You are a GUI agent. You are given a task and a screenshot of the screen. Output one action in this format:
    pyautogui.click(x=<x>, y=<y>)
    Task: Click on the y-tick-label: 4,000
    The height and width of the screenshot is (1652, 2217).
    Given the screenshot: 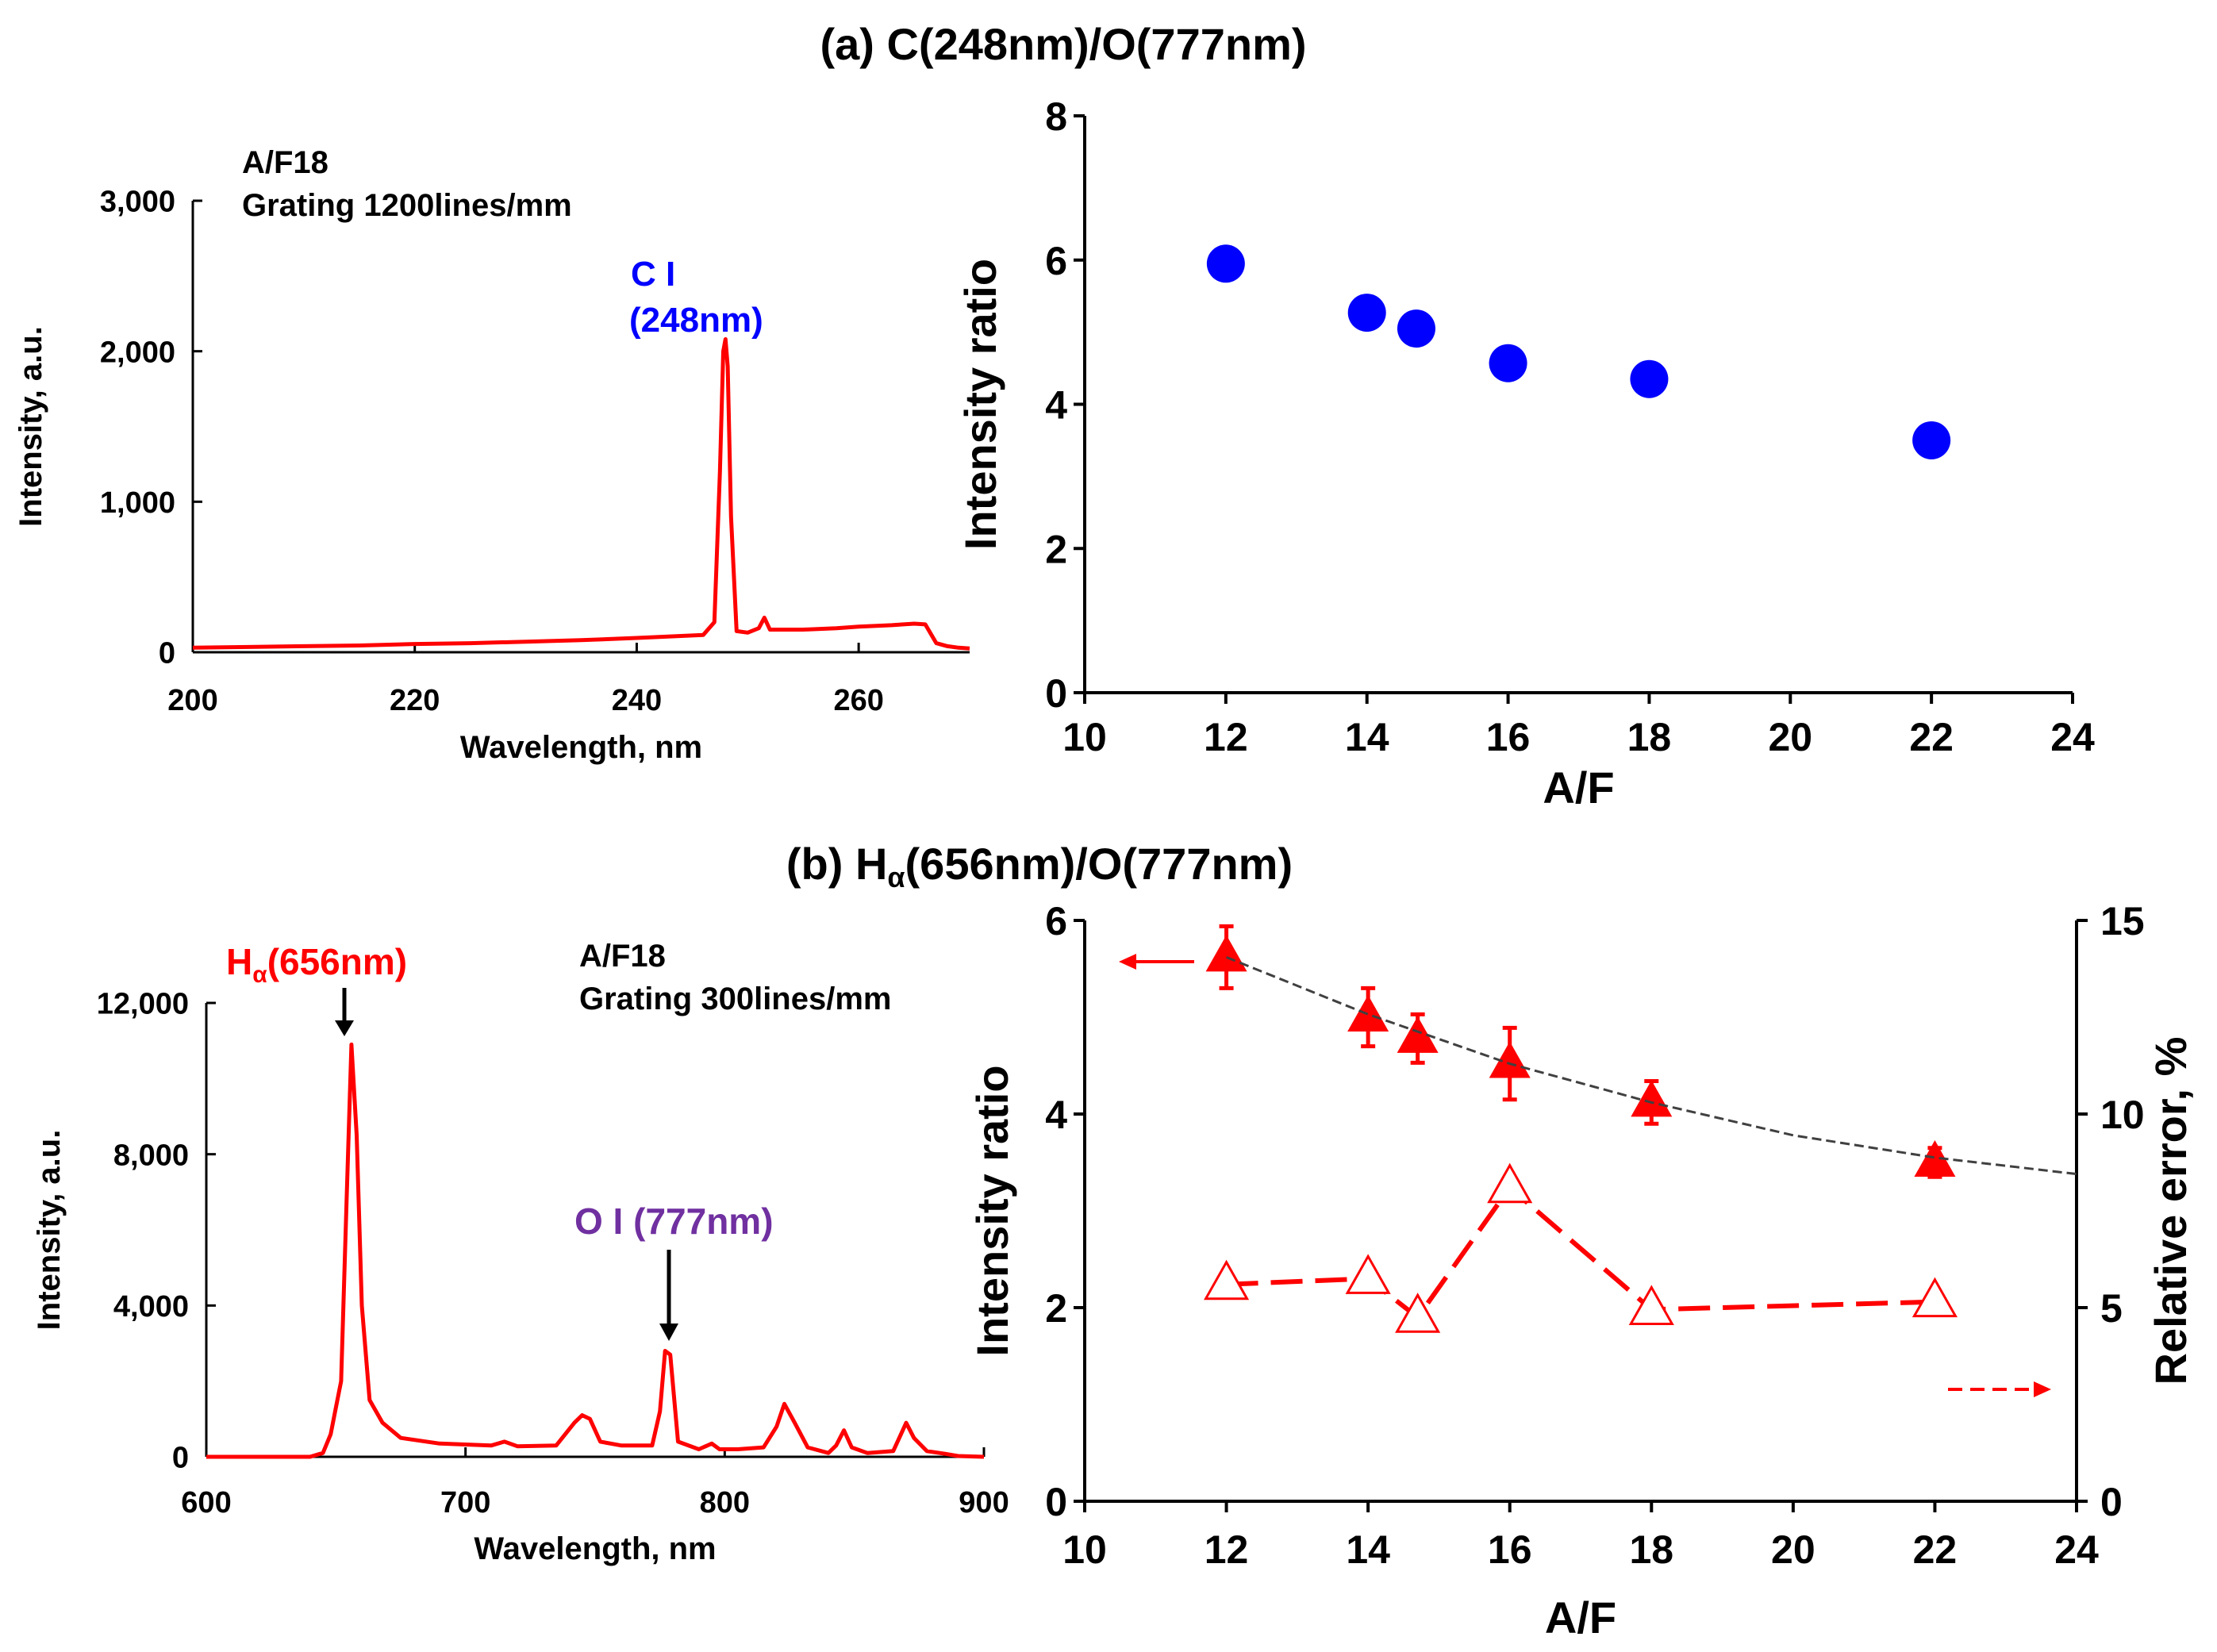 What is the action you would take?
    pyautogui.click(x=151, y=1307)
    